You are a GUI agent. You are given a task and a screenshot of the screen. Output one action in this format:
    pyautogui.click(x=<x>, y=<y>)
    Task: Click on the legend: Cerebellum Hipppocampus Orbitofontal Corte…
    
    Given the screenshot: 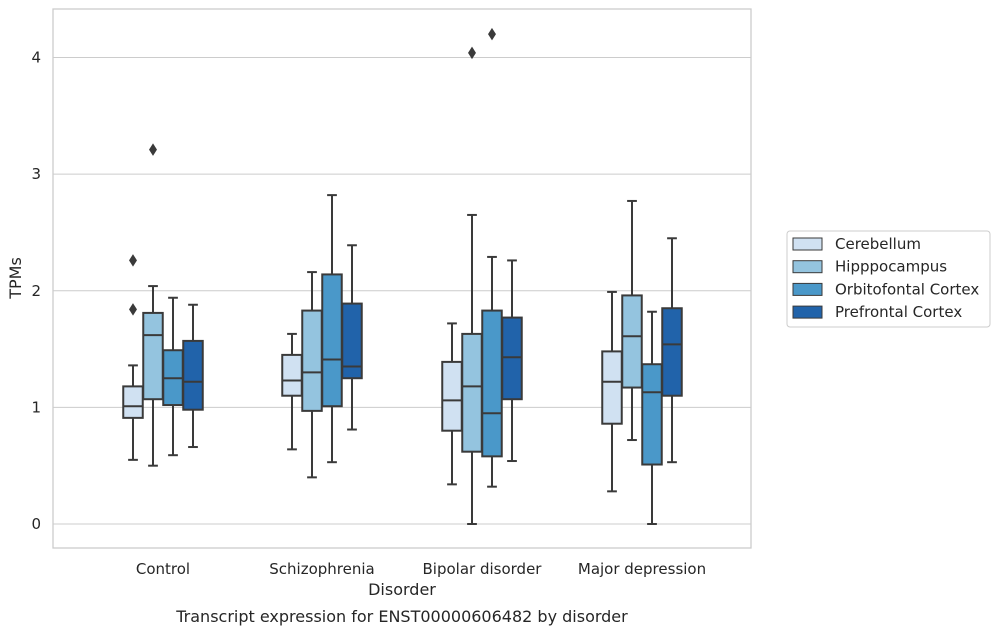 What is the action you would take?
    pyautogui.click(x=888, y=279)
    